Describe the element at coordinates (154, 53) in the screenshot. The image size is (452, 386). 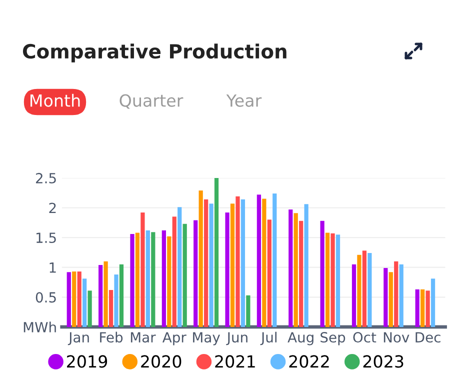
I see `chart-title: Comparative Production` at that location.